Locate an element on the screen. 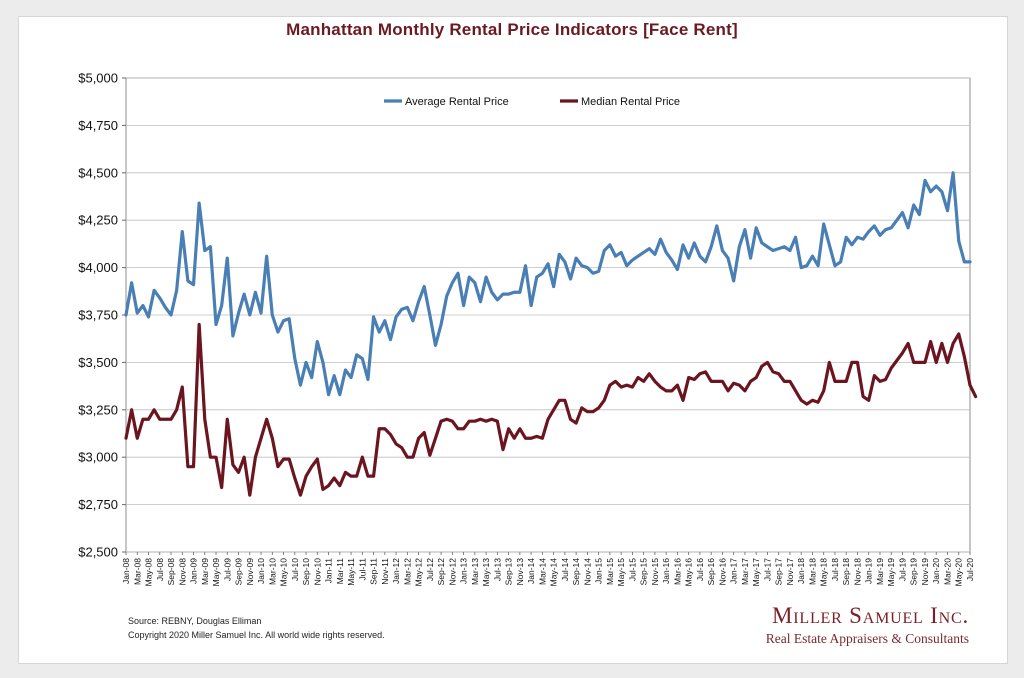  x-tick-label: Jan-13 is located at coordinates (464, 571).